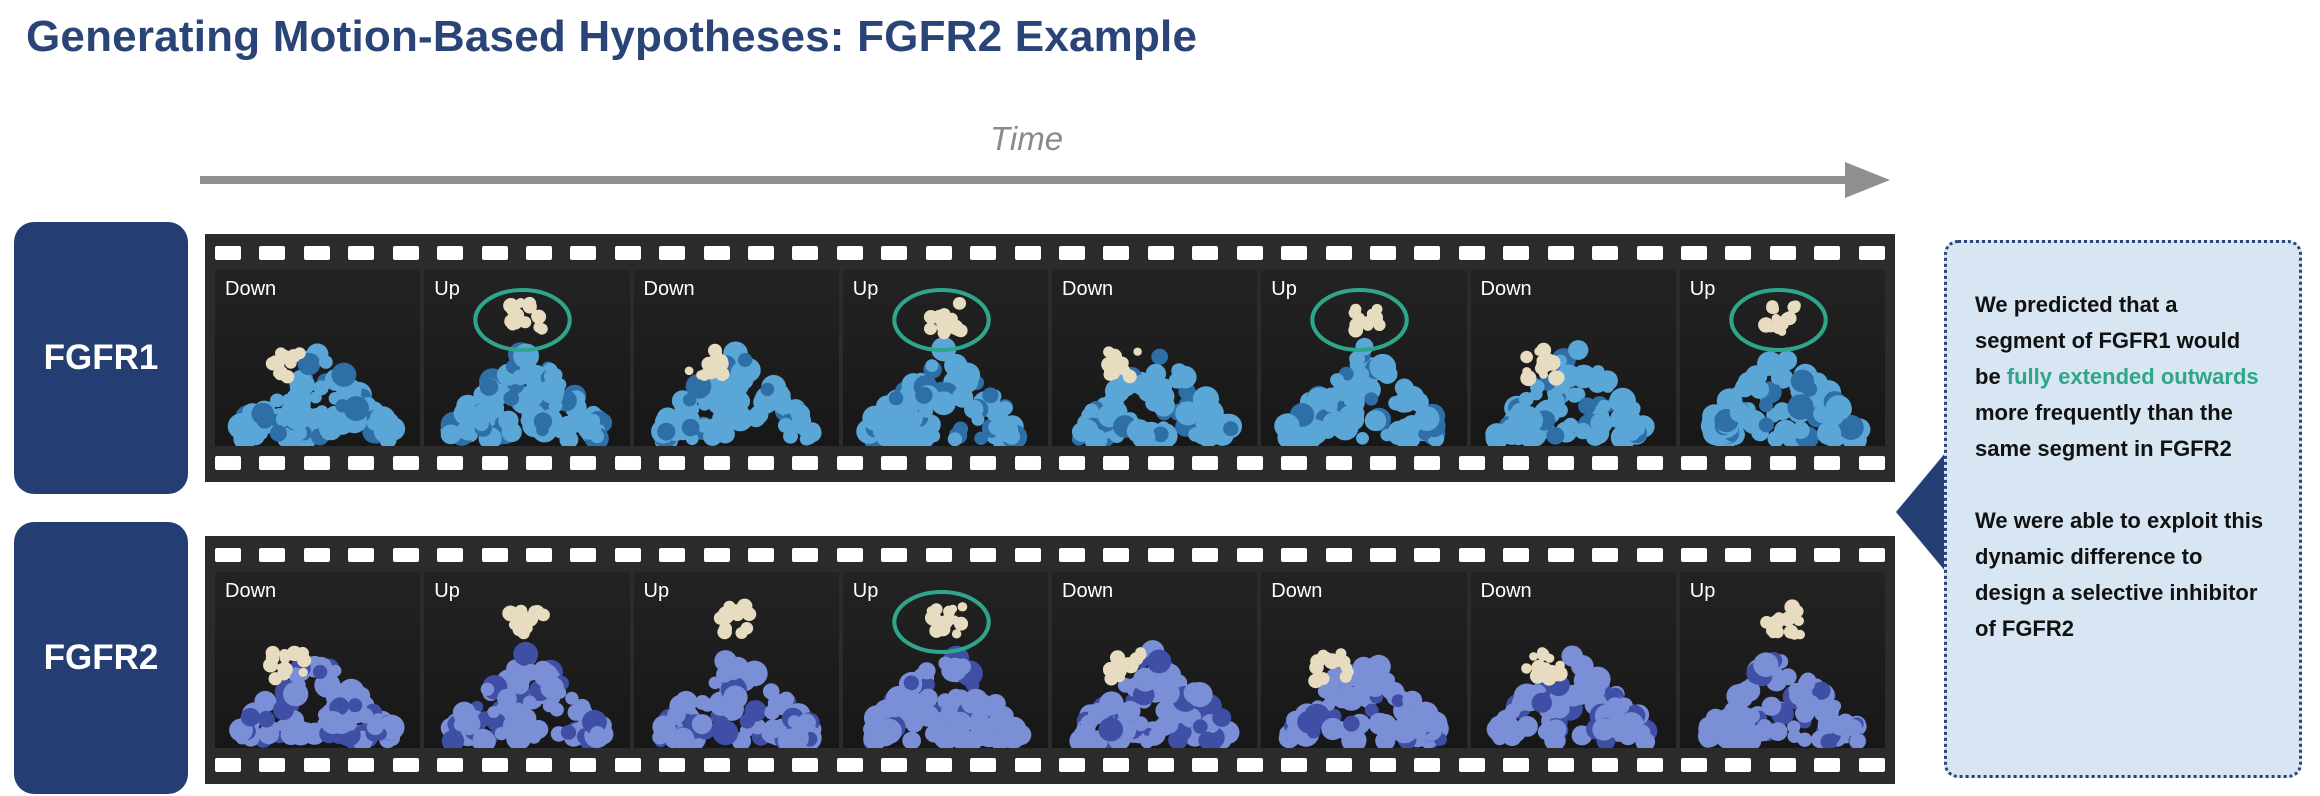  Describe the element at coordinates (1045, 180) in the screenshot. I see `time-arrow-icon` at that location.